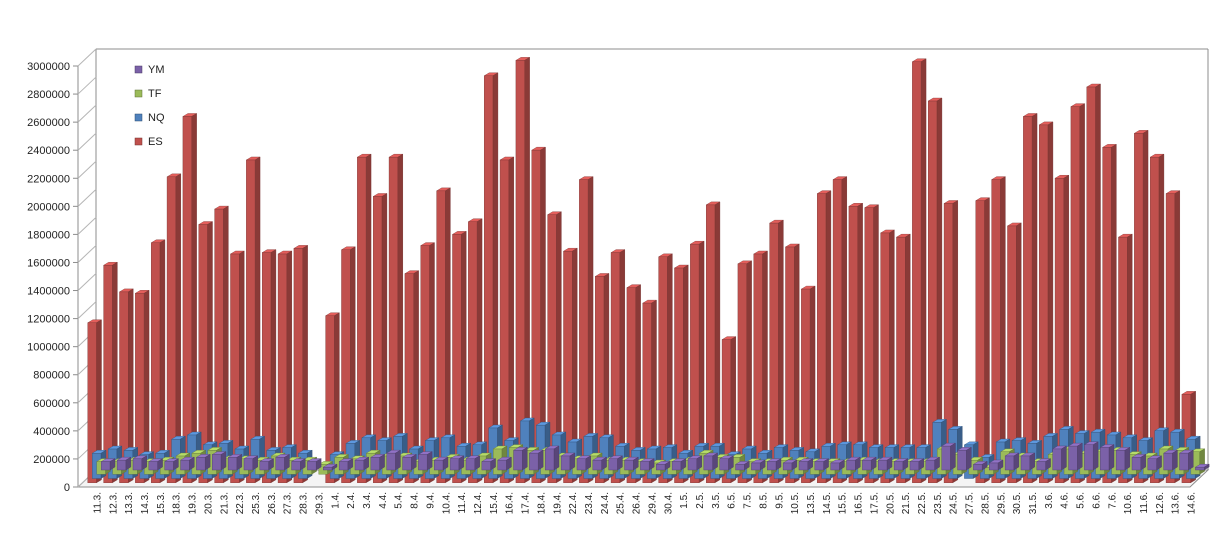  What do you see at coordinates (573, 503) in the screenshot?
I see `x-tick-label: 22.4.` at bounding box center [573, 503].